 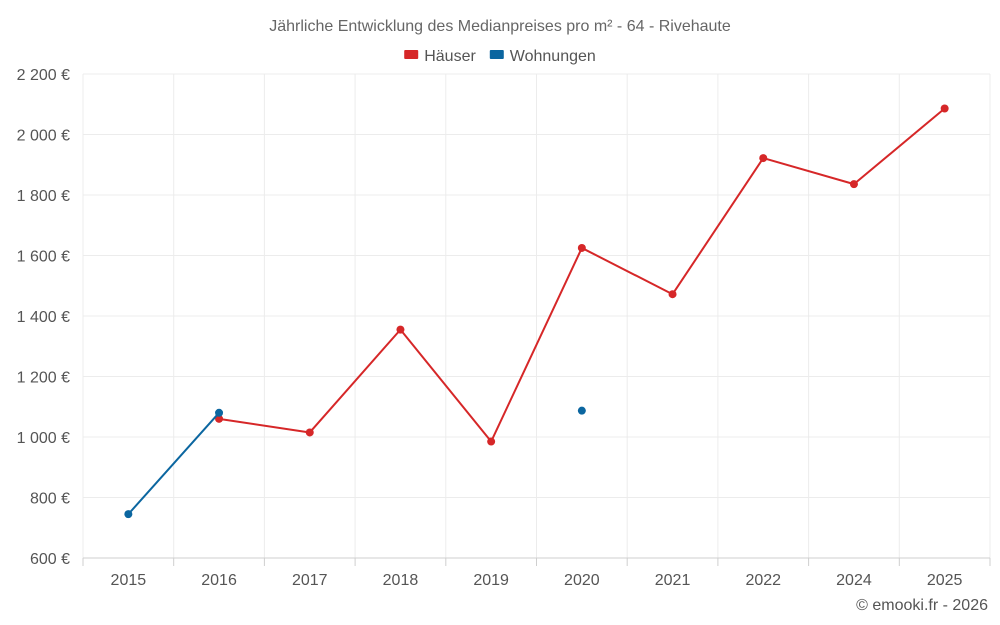 What do you see at coordinates (50, 559) in the screenshot?
I see `y-tick-label: 600 €` at bounding box center [50, 559].